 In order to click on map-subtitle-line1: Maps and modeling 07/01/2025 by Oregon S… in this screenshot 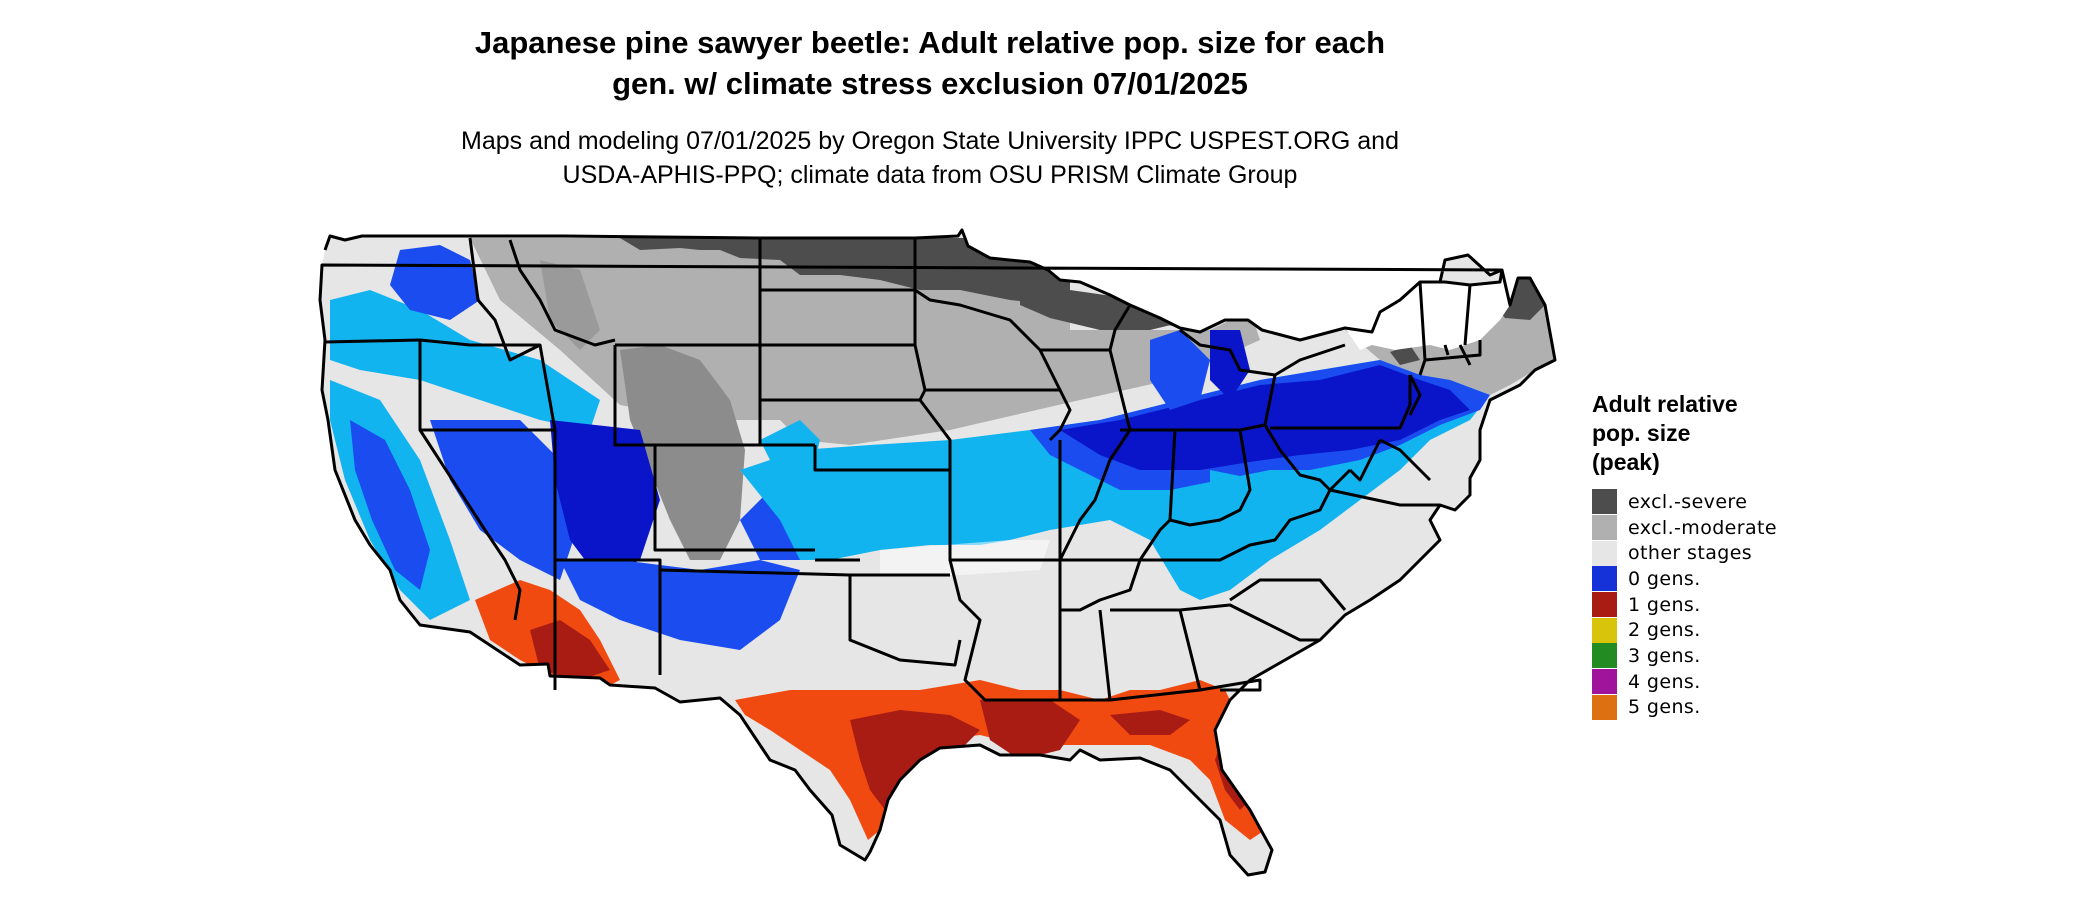, I will do `click(930, 141)`.